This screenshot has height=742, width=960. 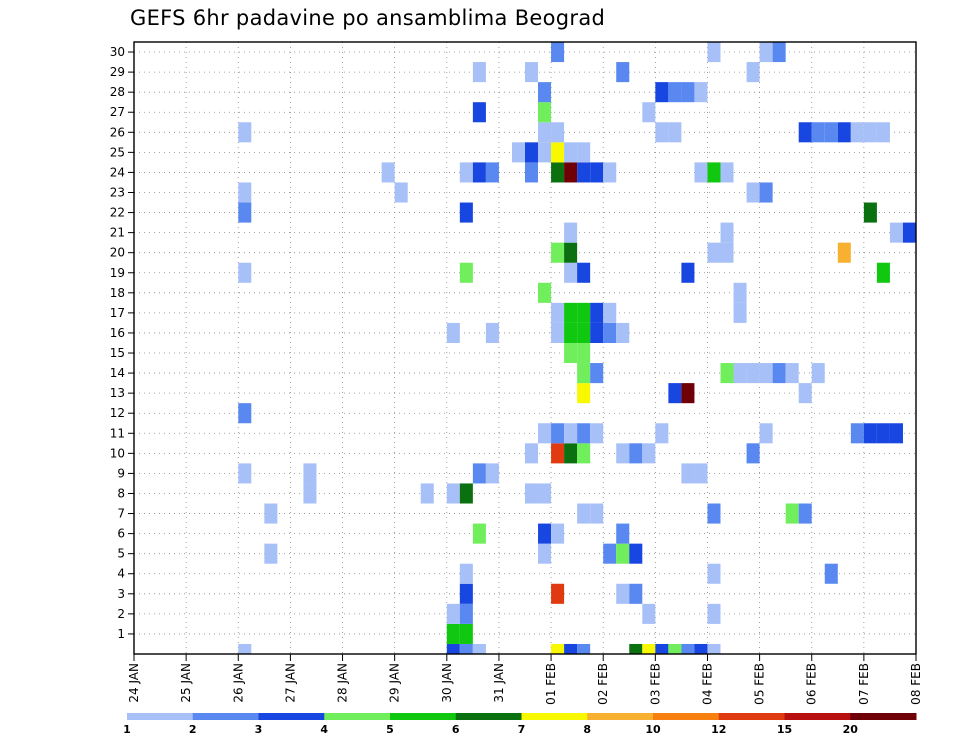 What do you see at coordinates (121, 554) in the screenshot?
I see `y-tick-label: 5` at bounding box center [121, 554].